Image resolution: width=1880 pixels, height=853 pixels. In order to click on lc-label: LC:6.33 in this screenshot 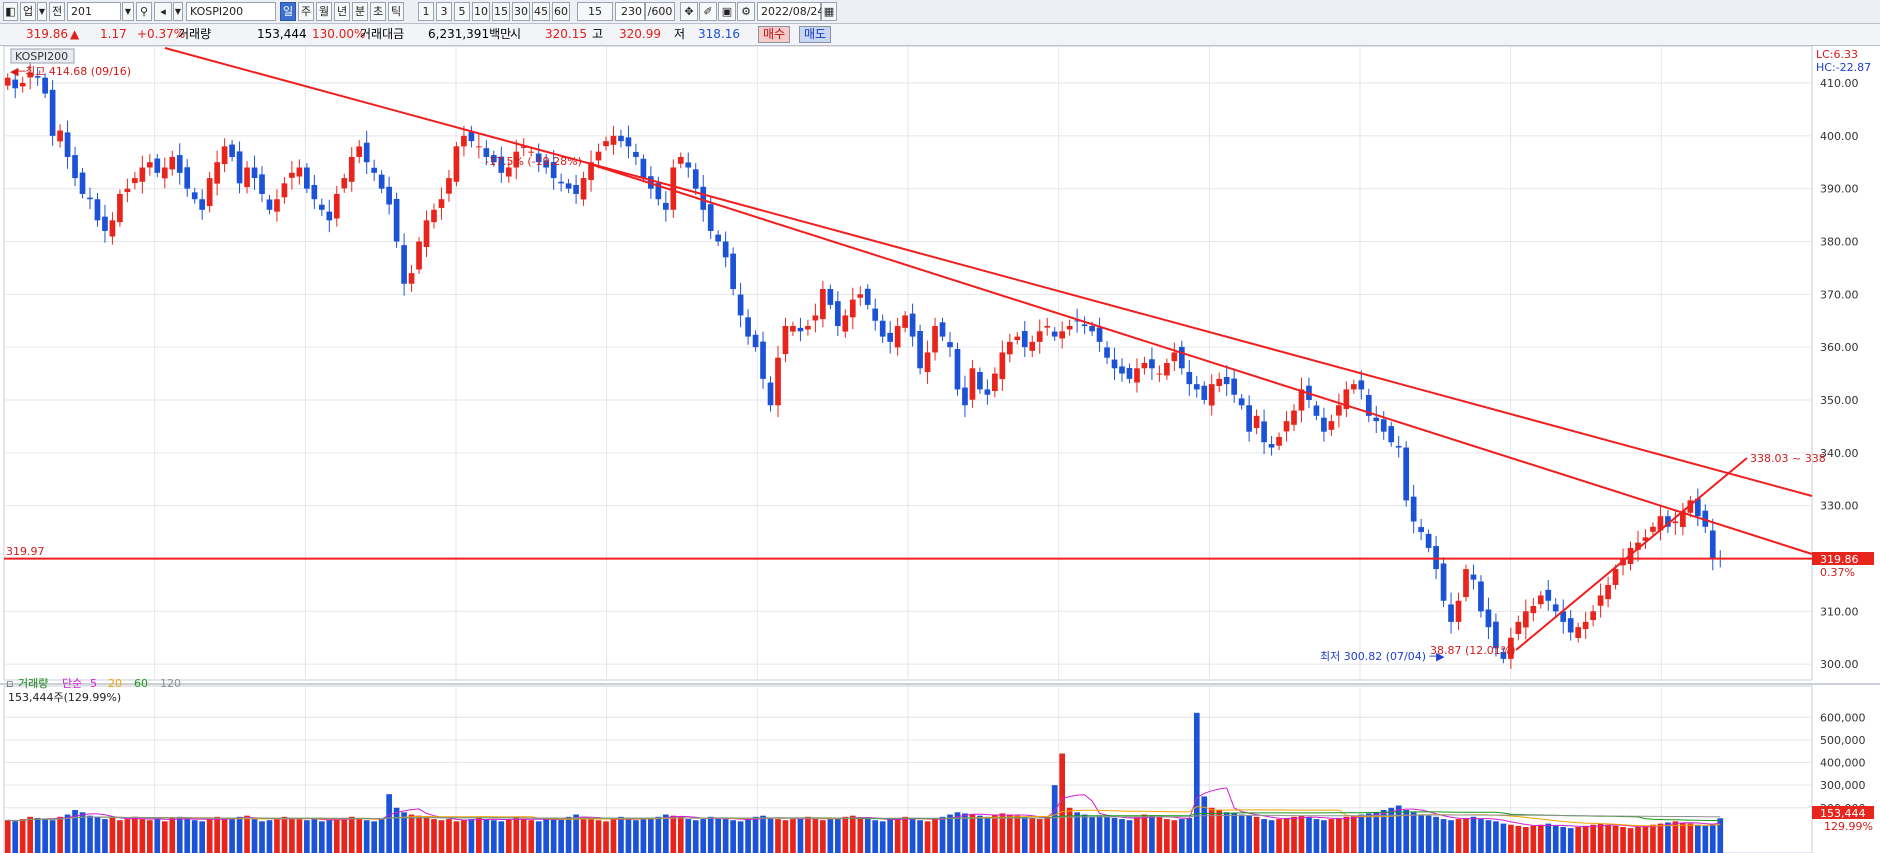, I will do `click(1837, 54)`.